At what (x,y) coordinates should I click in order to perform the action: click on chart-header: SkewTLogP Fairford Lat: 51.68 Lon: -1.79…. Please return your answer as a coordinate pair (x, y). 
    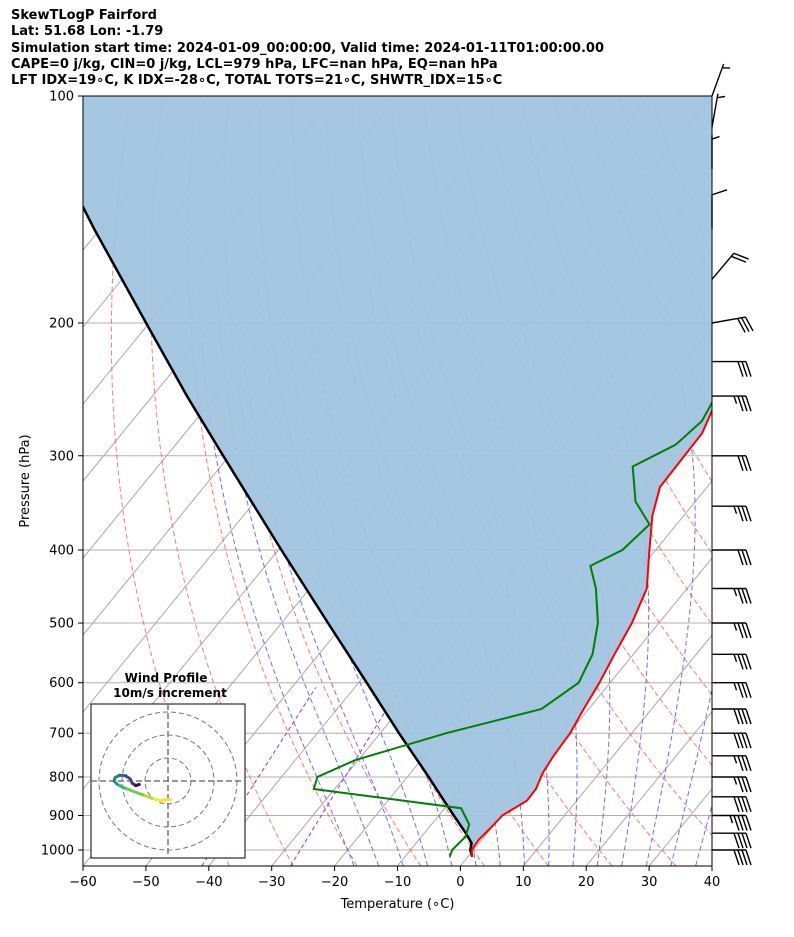
    Looking at the image, I should click on (307, 48).